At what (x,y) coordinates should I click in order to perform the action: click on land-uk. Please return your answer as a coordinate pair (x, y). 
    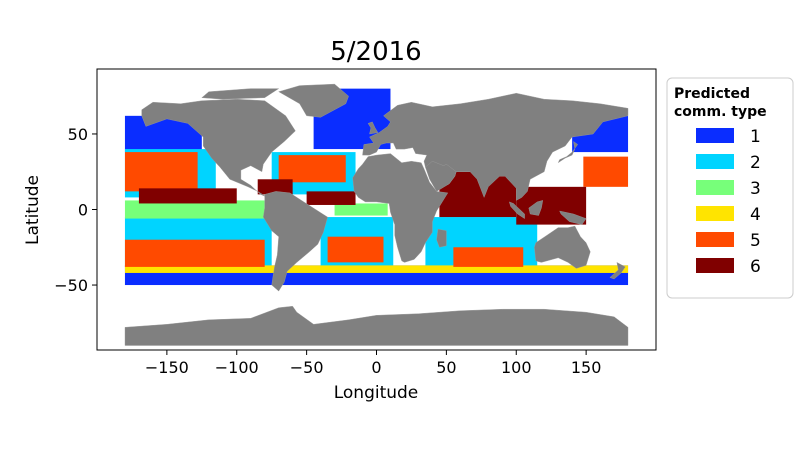
    Looking at the image, I should click on (373, 128).